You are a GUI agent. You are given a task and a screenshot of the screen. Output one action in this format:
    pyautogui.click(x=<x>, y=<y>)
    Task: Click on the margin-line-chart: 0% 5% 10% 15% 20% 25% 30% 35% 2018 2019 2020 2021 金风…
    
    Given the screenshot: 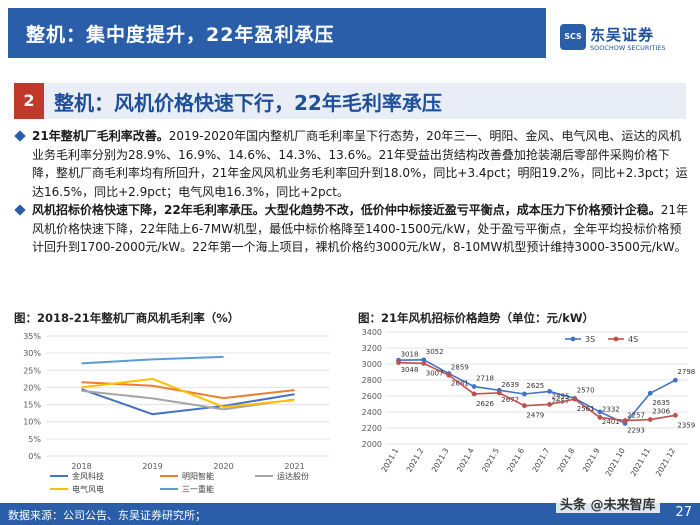 What is the action you would take?
    pyautogui.click(x=176, y=413)
    